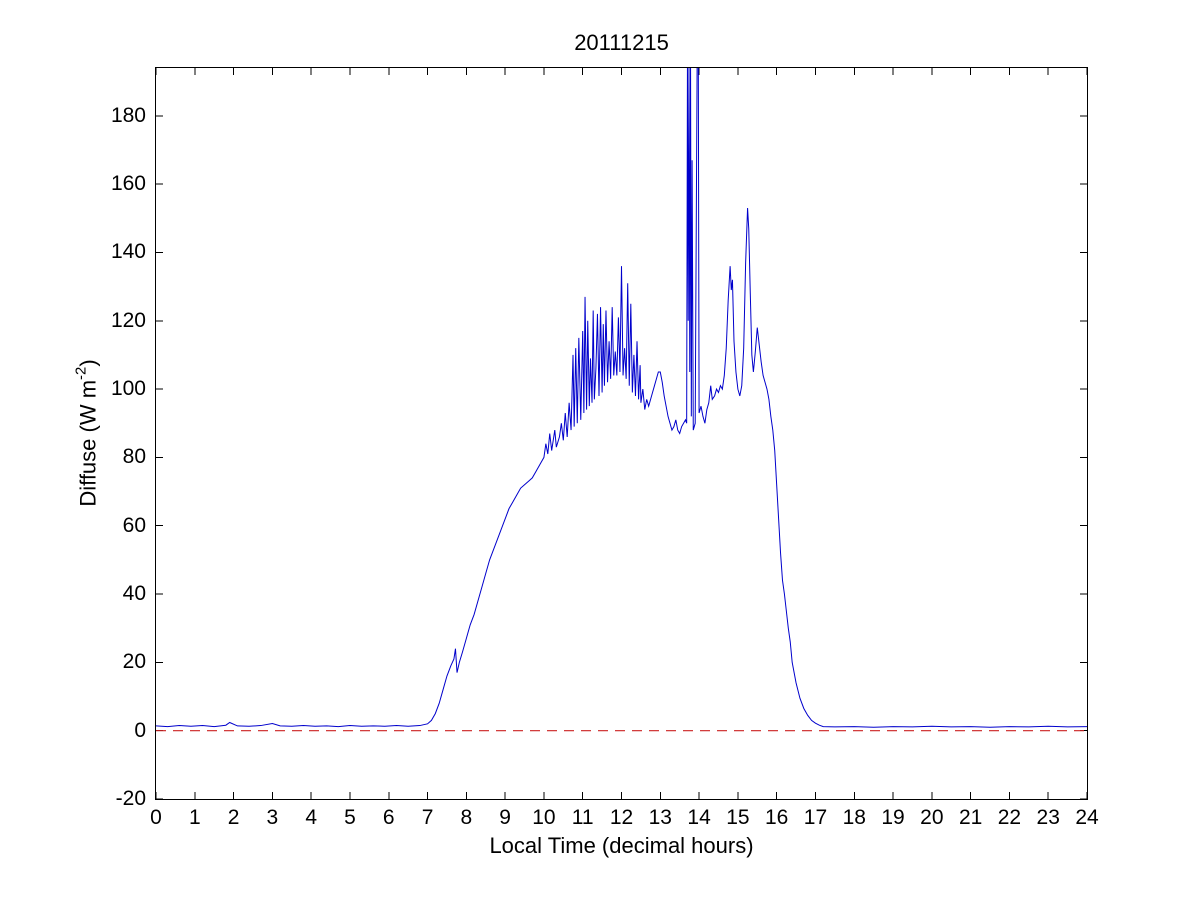  I want to click on x-tick-label: 14, so click(699, 817).